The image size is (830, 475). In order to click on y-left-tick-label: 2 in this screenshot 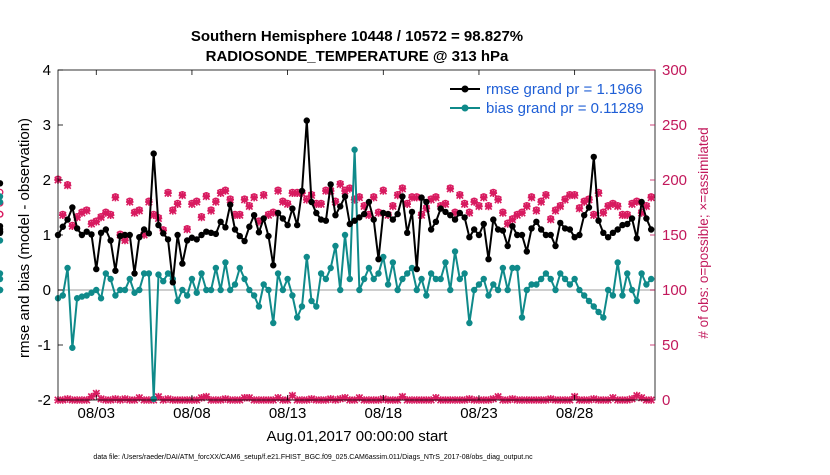, I will do `click(47, 180)`.